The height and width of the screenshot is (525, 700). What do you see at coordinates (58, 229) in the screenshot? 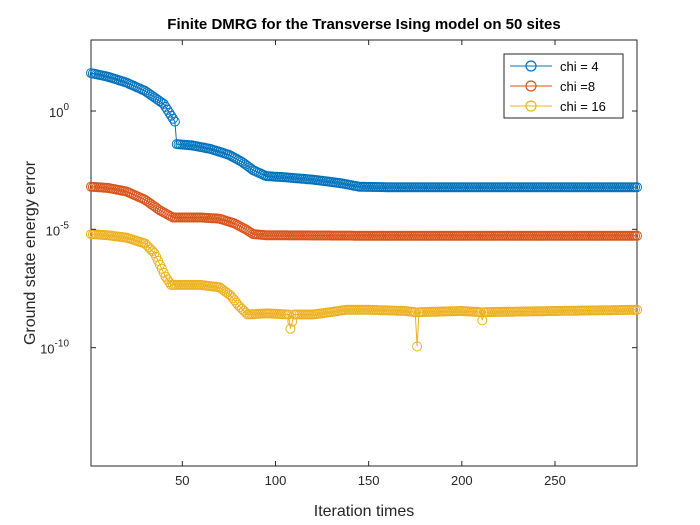
I see `y-tick-label: 10⁻⁵` at bounding box center [58, 229].